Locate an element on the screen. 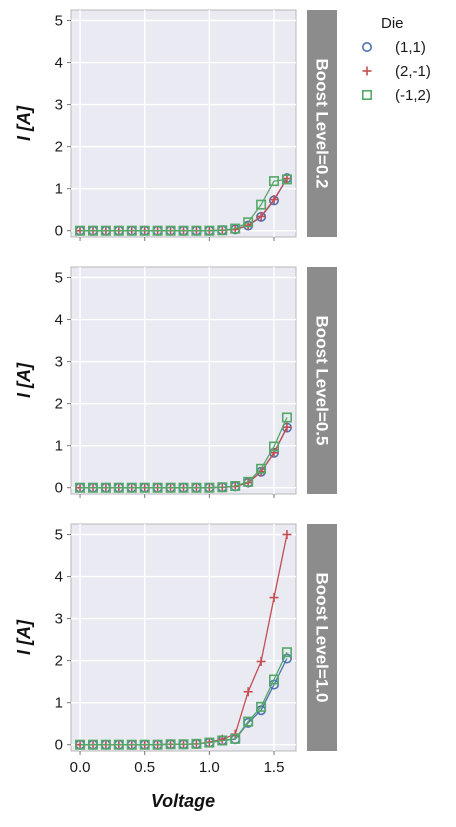  facet-strip-label: Boost Level=1.0 is located at coordinates (322, 638).